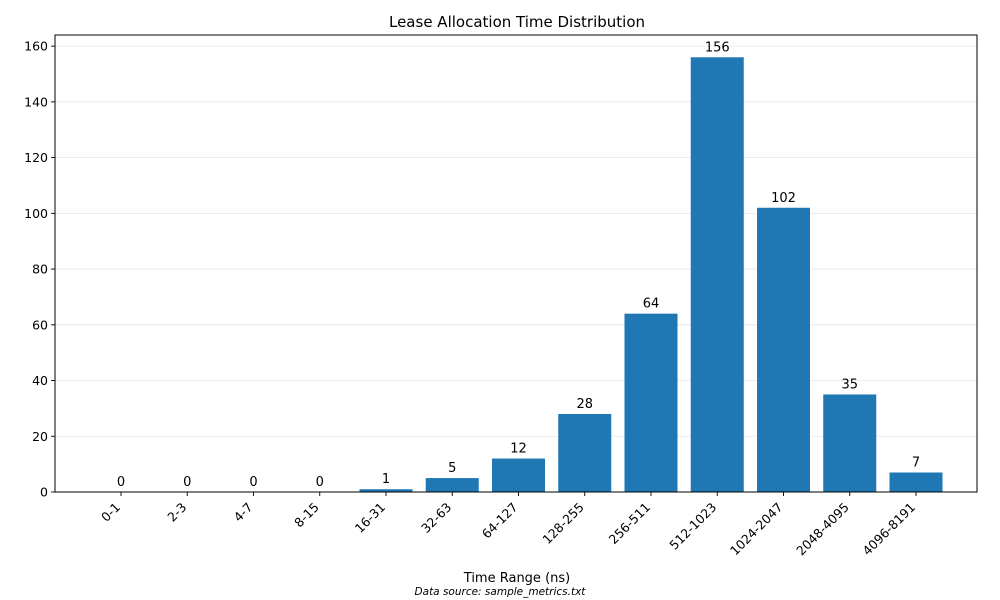 The height and width of the screenshot is (600, 1000). Describe the element at coordinates (40, 436) in the screenshot. I see `y-tick-label: 20` at that location.